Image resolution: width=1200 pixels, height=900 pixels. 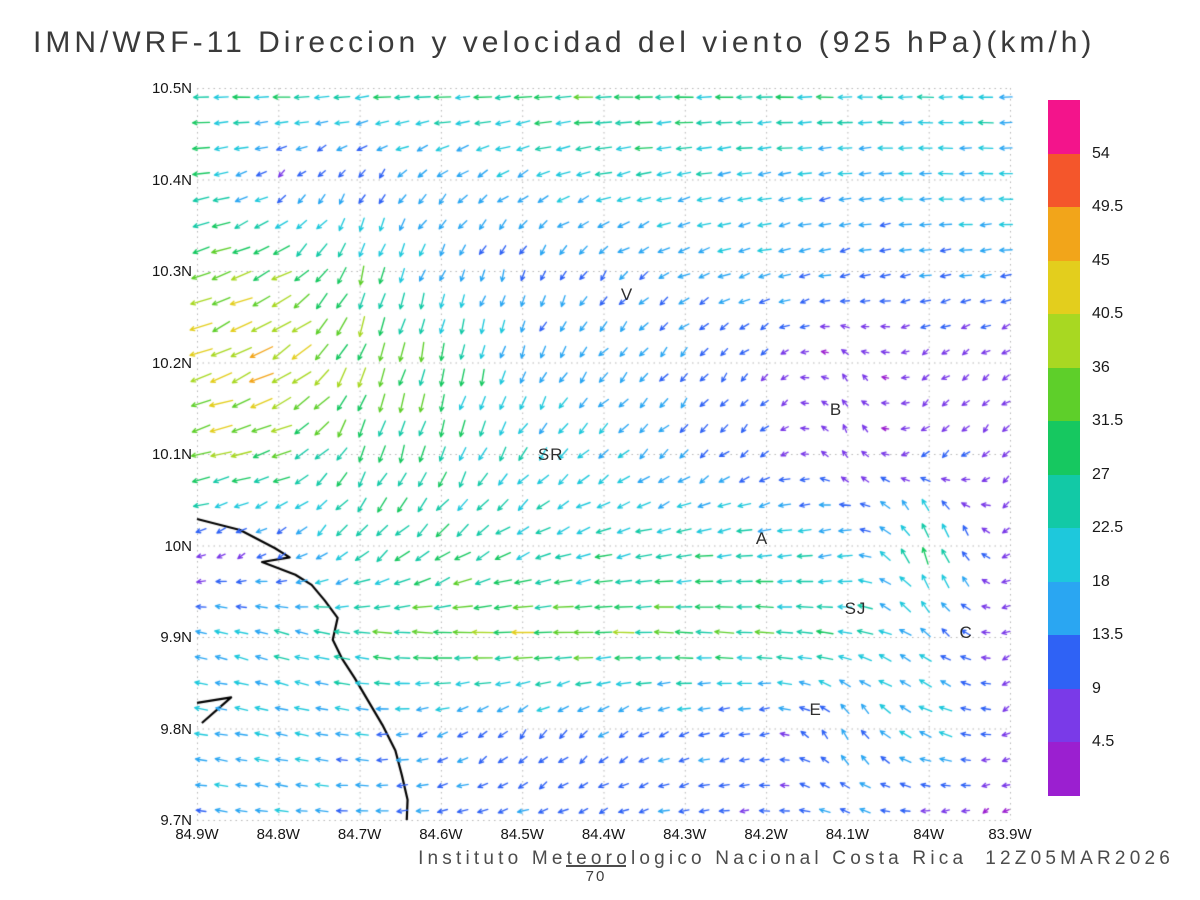 What do you see at coordinates (1101, 153) in the screenshot?
I see `colorbar-tick-label: 54` at bounding box center [1101, 153].